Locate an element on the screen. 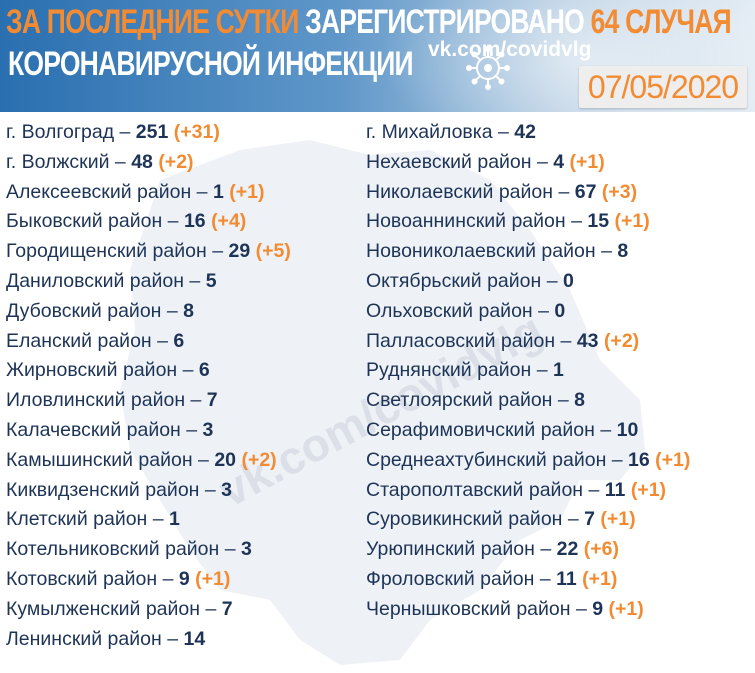 The width and height of the screenshot is (755, 673). date-text: 07/05/2020 is located at coordinates (663, 87).